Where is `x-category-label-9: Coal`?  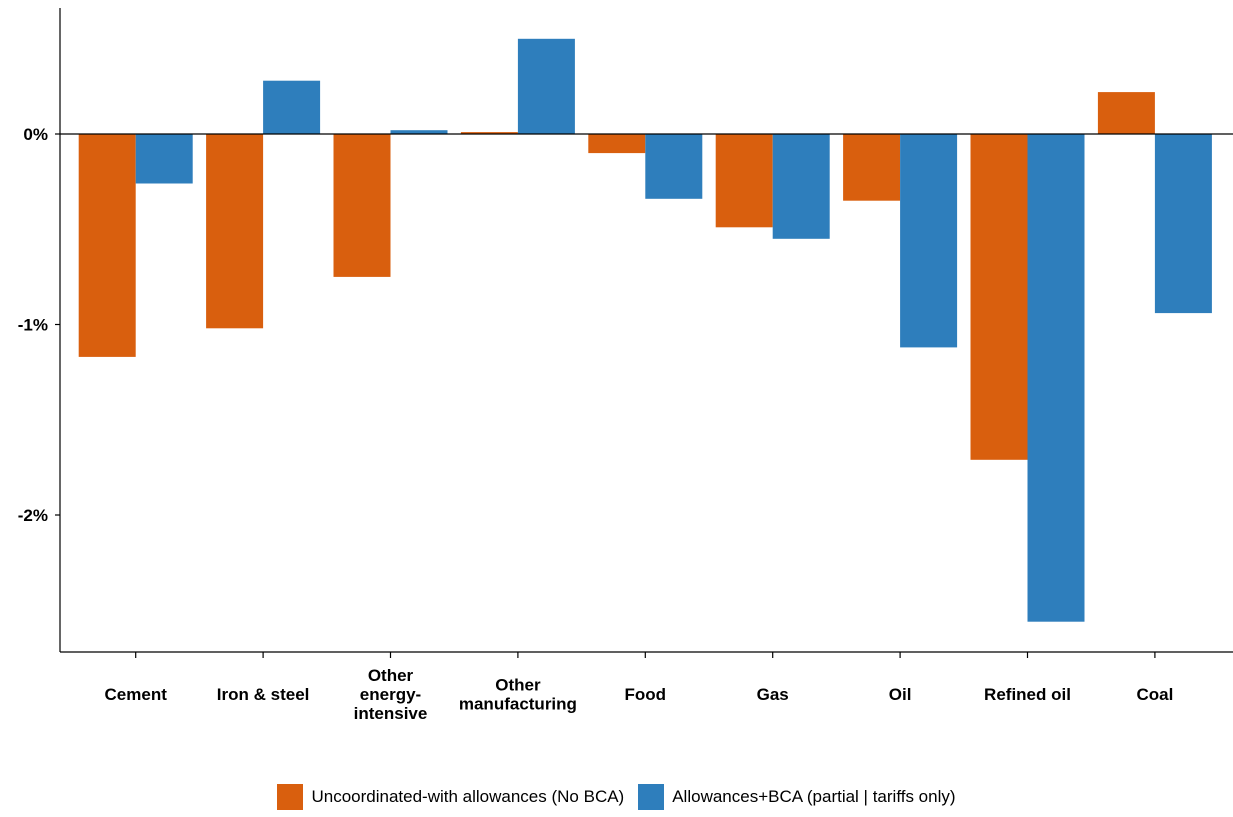 x-category-label-9: Coal is located at coordinates (1154, 694).